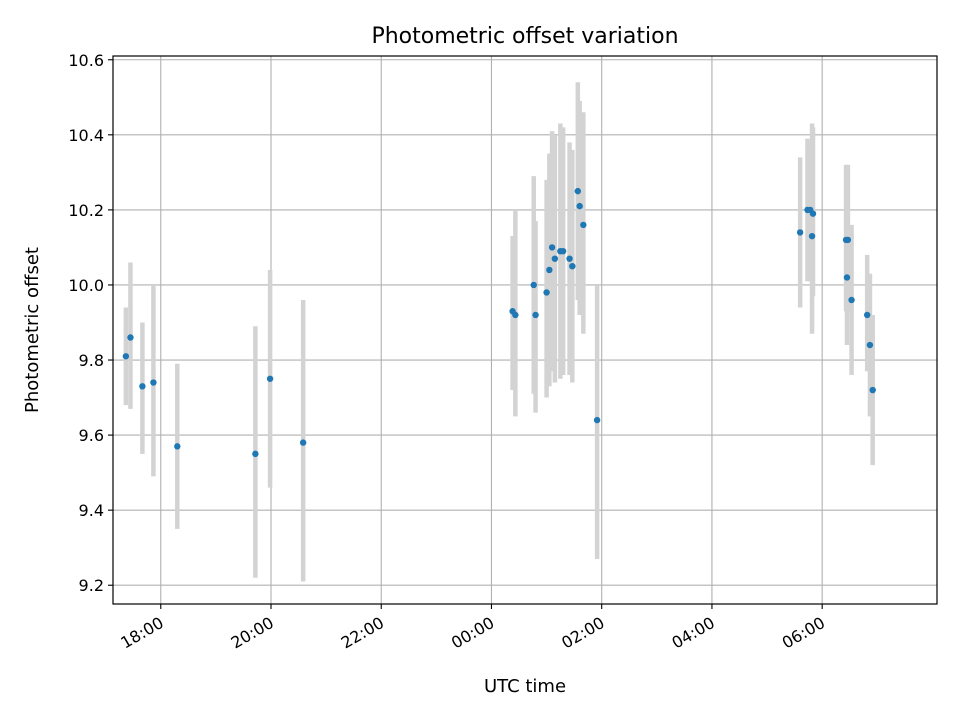 Image resolution: width=960 pixels, height=720 pixels. Describe the element at coordinates (86, 60) in the screenshot. I see `y-tick-label: 10.6` at that location.